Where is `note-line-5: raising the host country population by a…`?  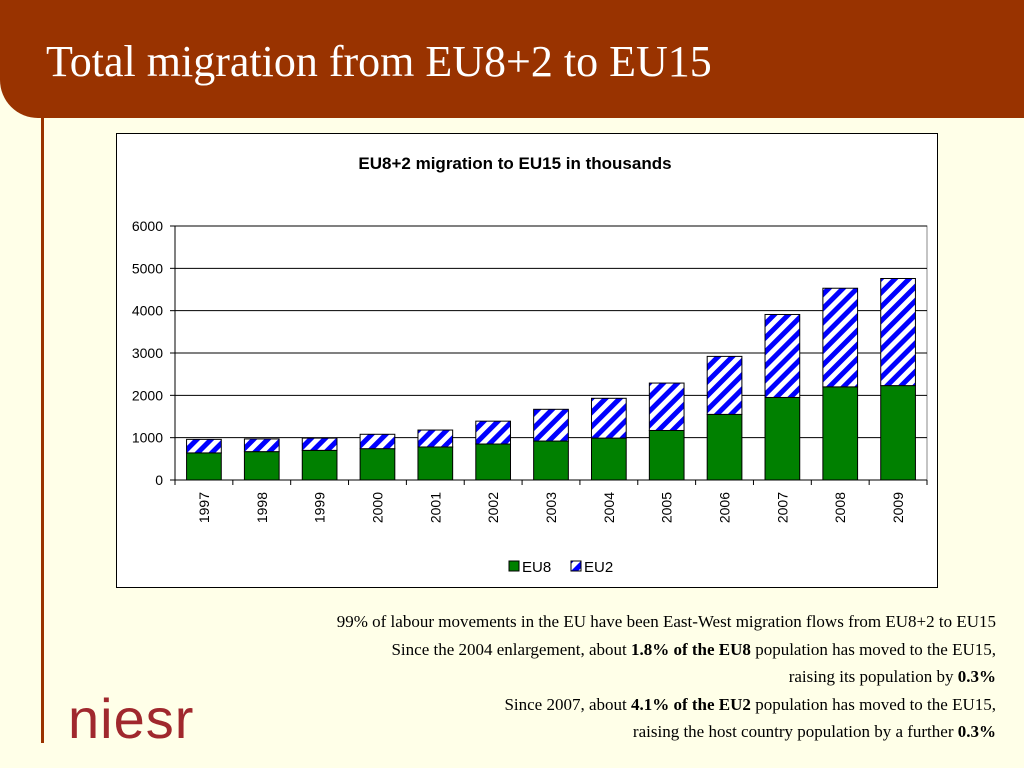 note-line-5: raising the host country population by a… is located at coordinates (526, 732).